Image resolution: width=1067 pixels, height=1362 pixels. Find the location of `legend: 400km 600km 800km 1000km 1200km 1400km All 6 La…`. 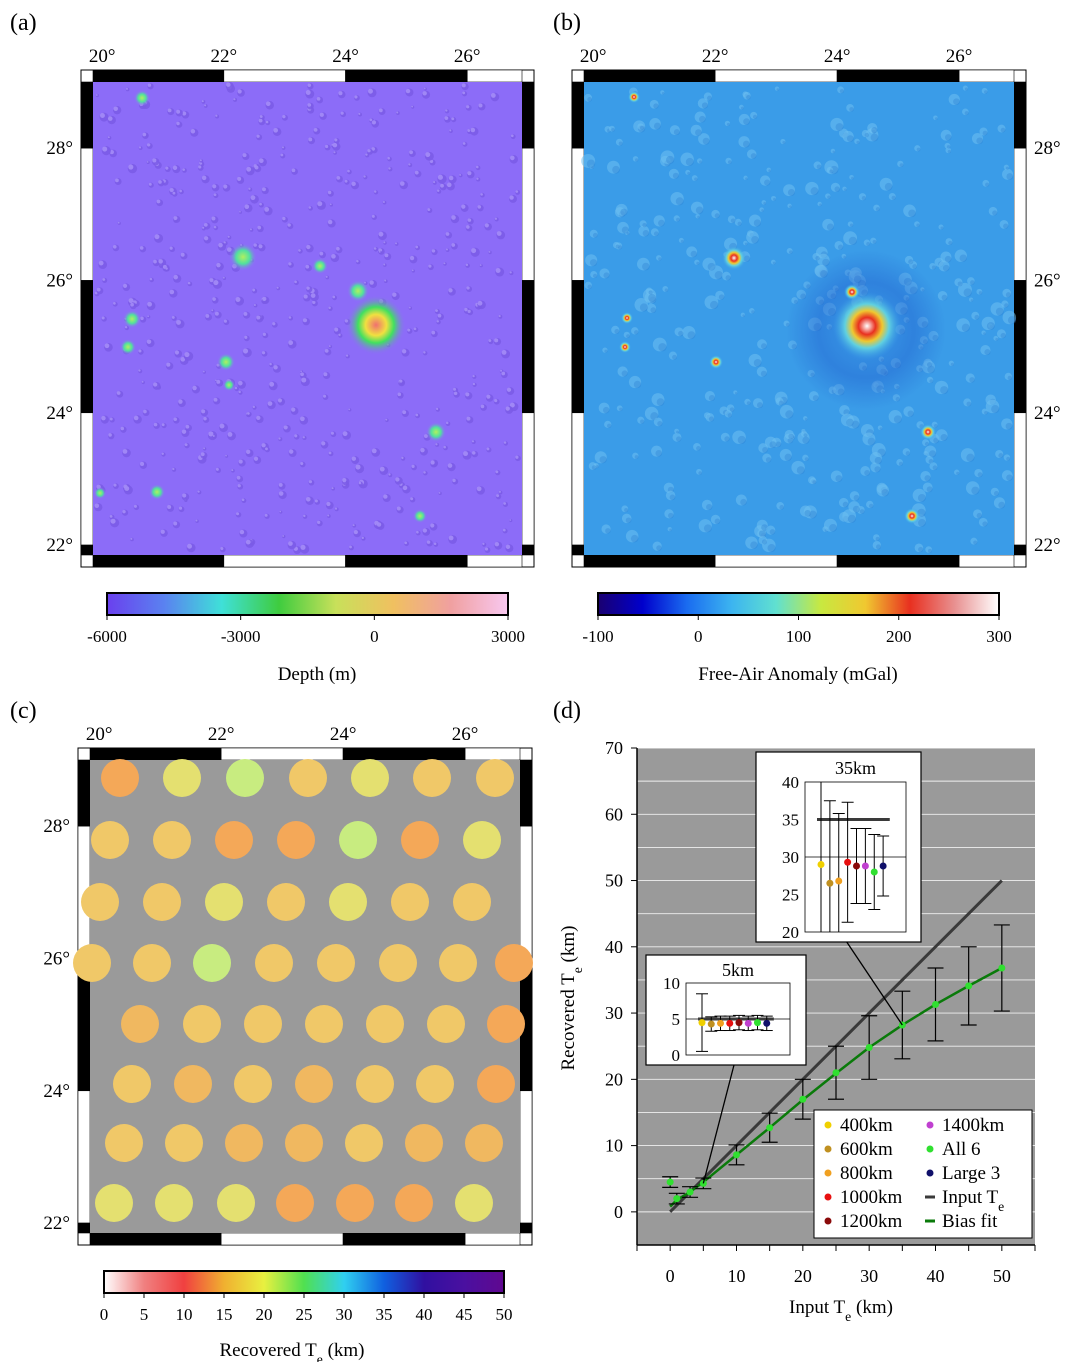

legend: 400km 600km 800km 1000km 1200km 1400km All 6 La… is located at coordinates (923, 1174).